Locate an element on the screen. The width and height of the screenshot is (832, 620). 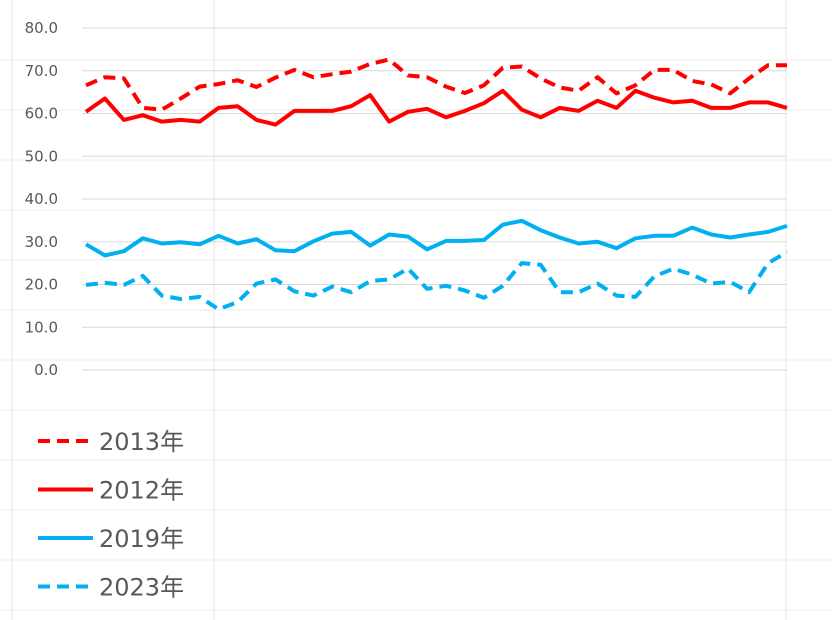
y-tick-label: 50.0 is located at coordinates (41, 156).